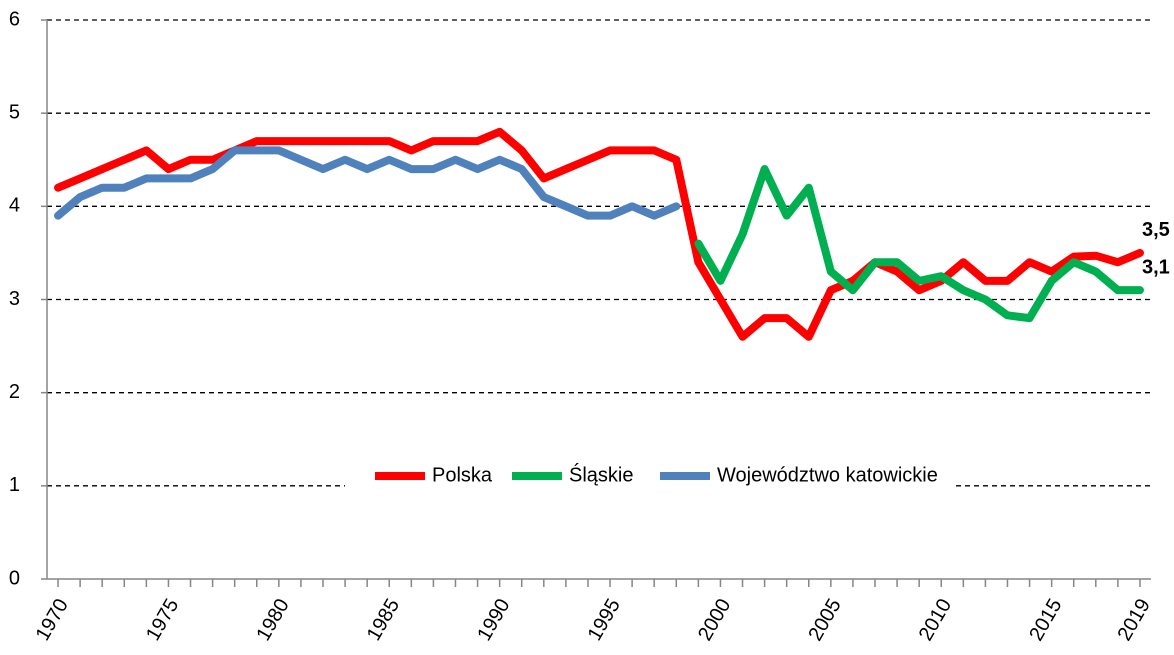 The height and width of the screenshot is (655, 1174). I want to click on legend-label: Śląskie, so click(601, 474).